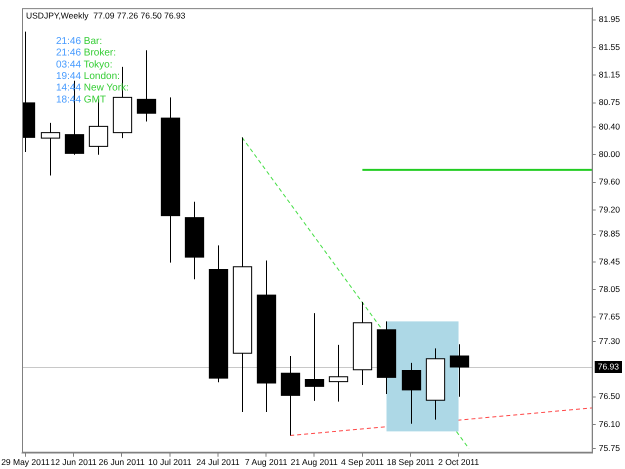 The height and width of the screenshot is (469, 625). Describe the element at coordinates (218, 462) in the screenshot. I see `x-tick-label: 24 Jul 2011` at that location.